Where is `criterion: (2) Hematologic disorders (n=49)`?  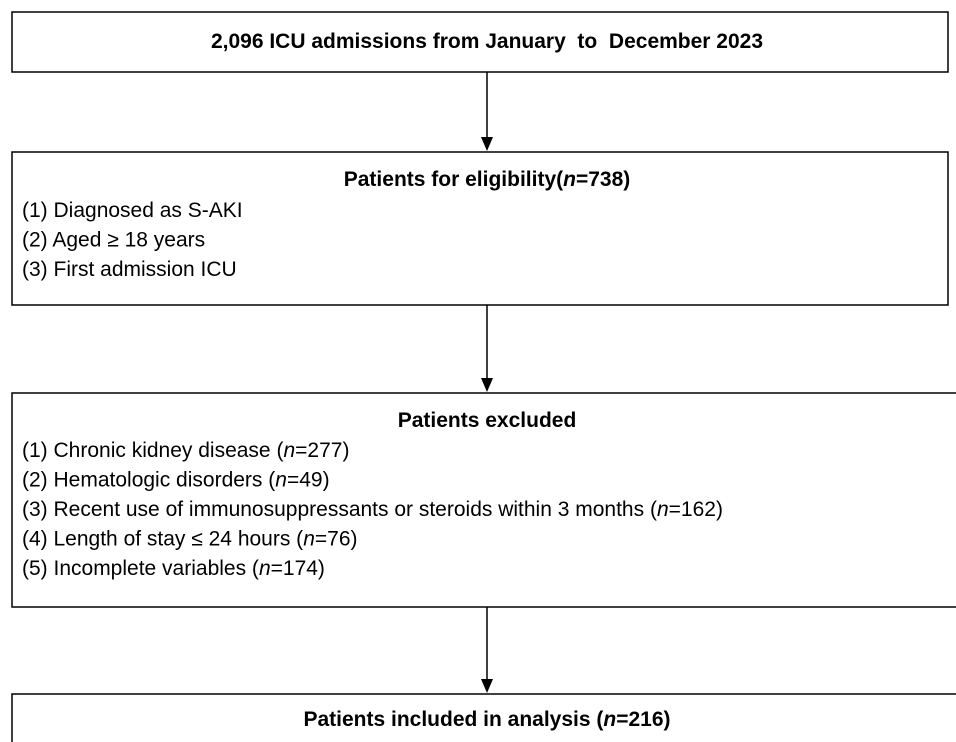 criterion: (2) Hematologic disorders (n=49) is located at coordinates (176, 479).